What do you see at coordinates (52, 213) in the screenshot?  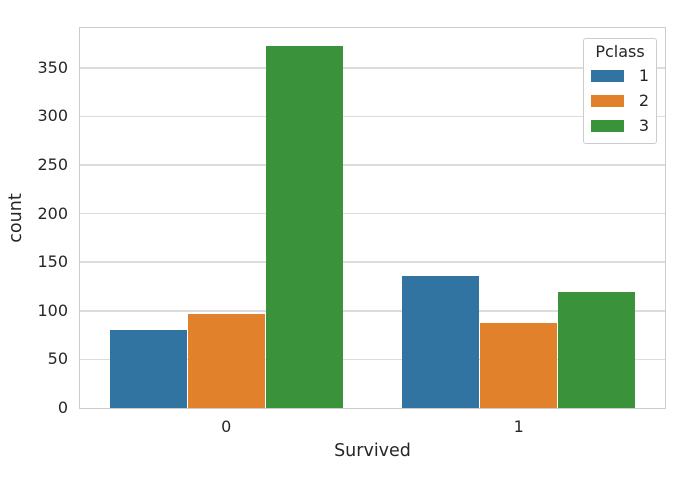 I see `y-axis-tick-label: 200` at bounding box center [52, 213].